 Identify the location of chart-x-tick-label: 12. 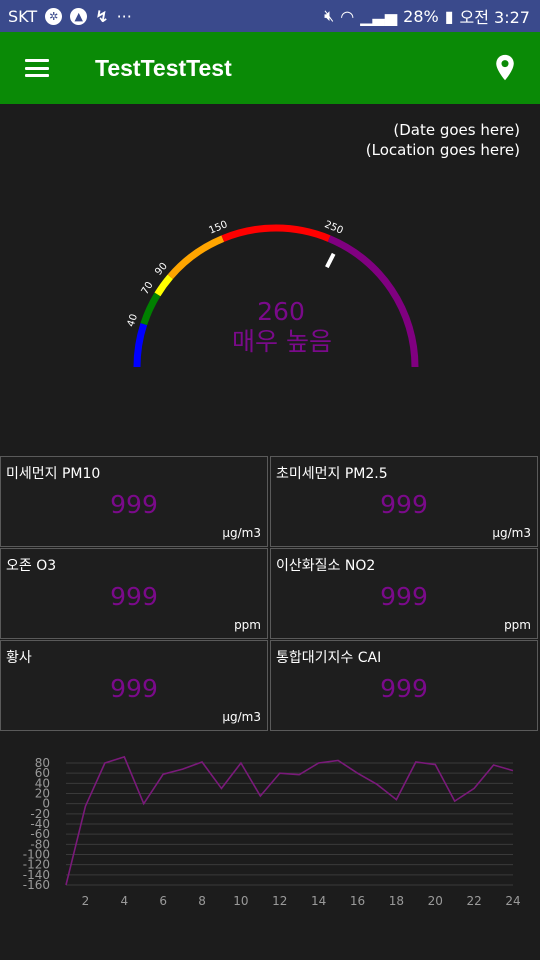
(279, 901).